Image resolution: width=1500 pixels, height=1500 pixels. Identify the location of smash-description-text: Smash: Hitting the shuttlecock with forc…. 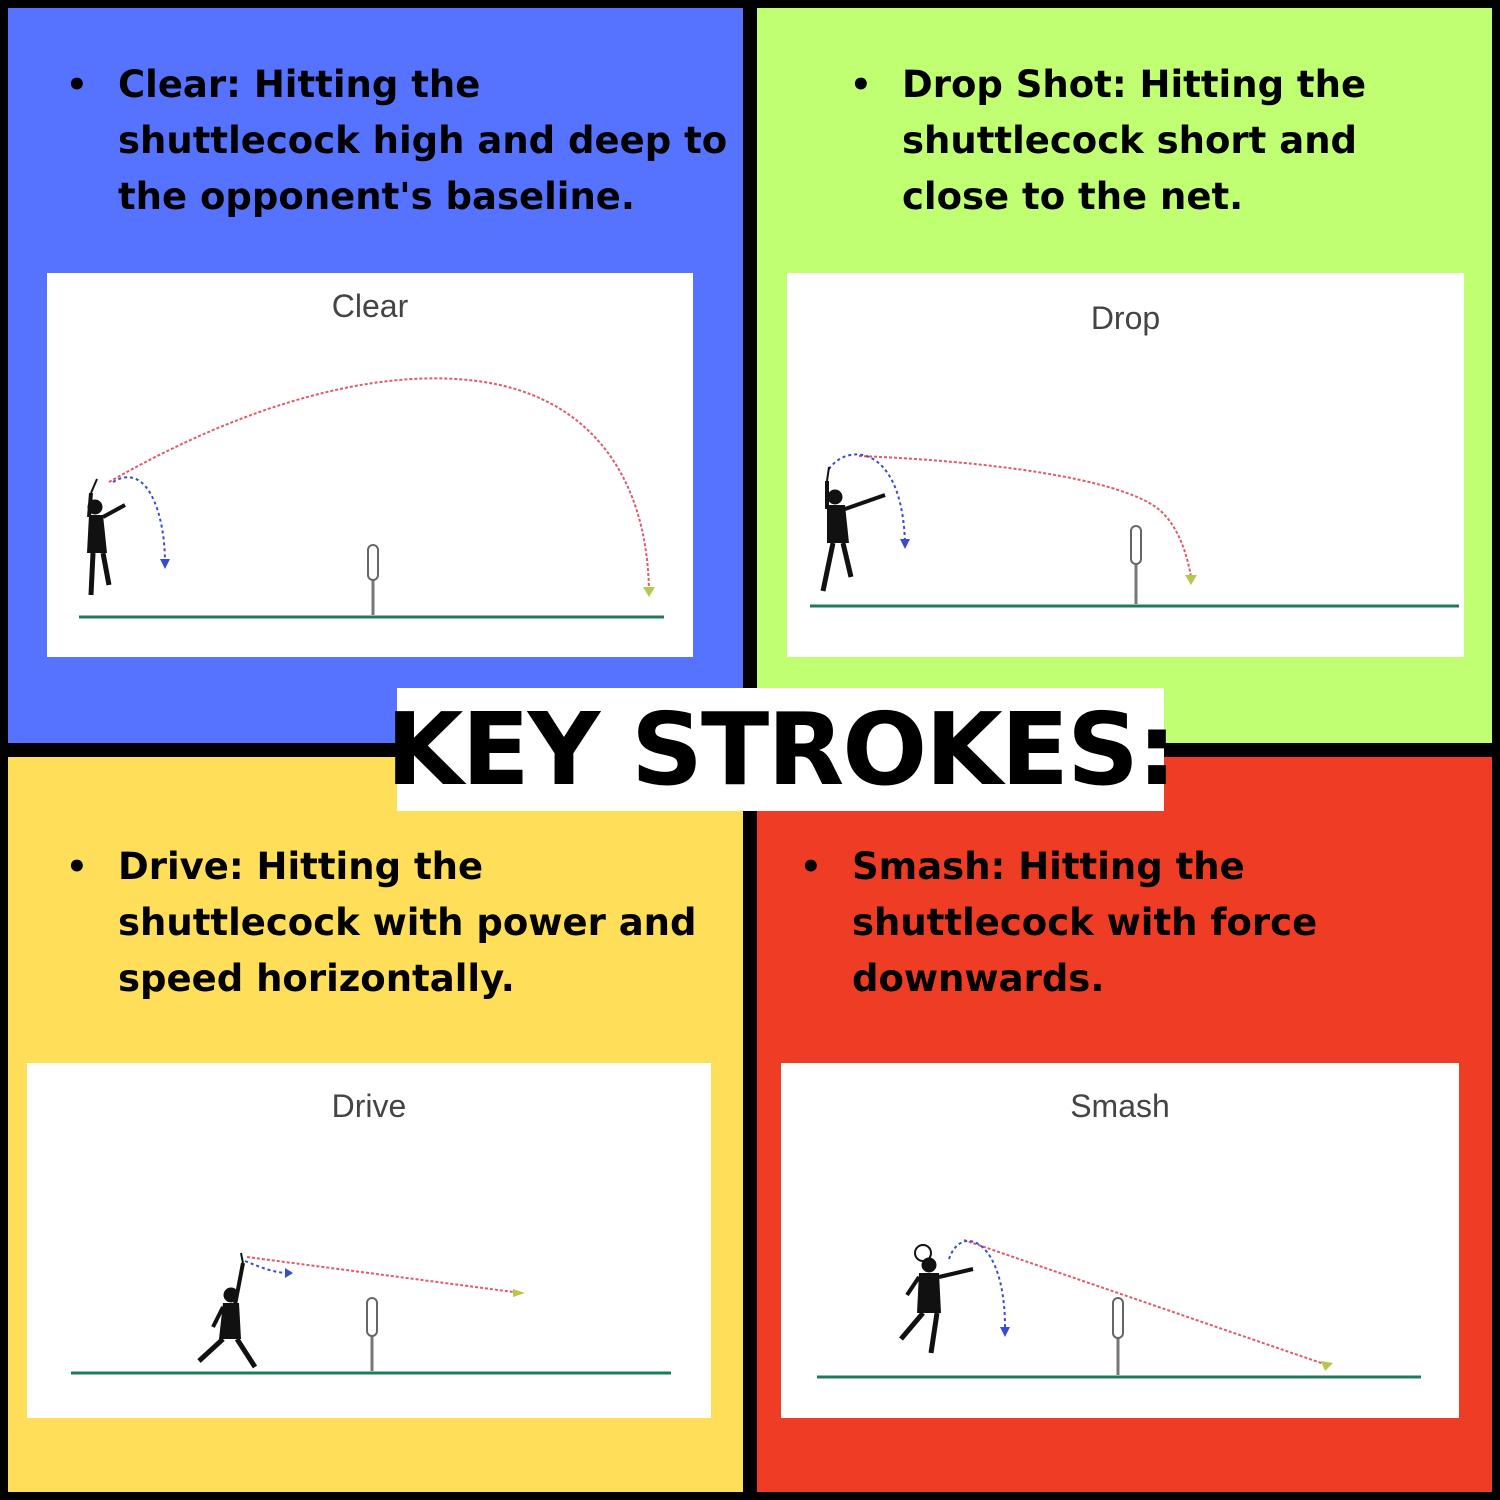
(1085, 922).